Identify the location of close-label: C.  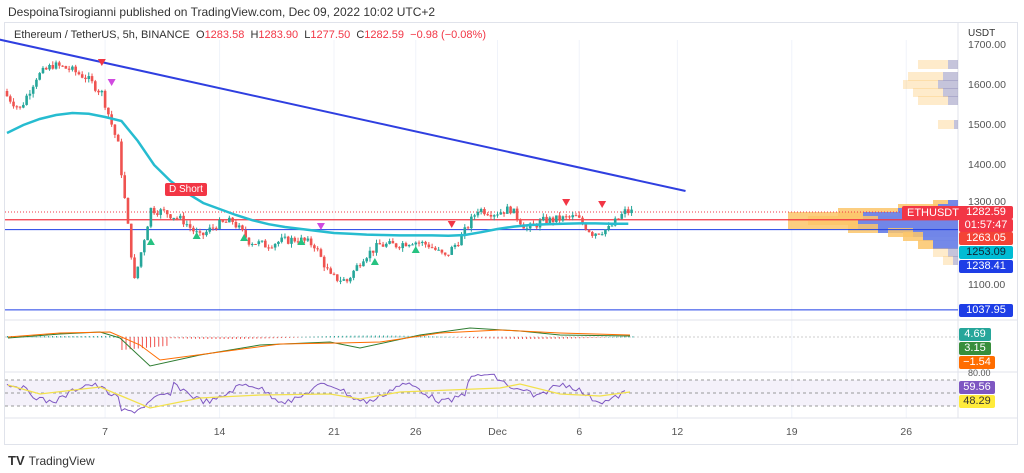
(360, 35).